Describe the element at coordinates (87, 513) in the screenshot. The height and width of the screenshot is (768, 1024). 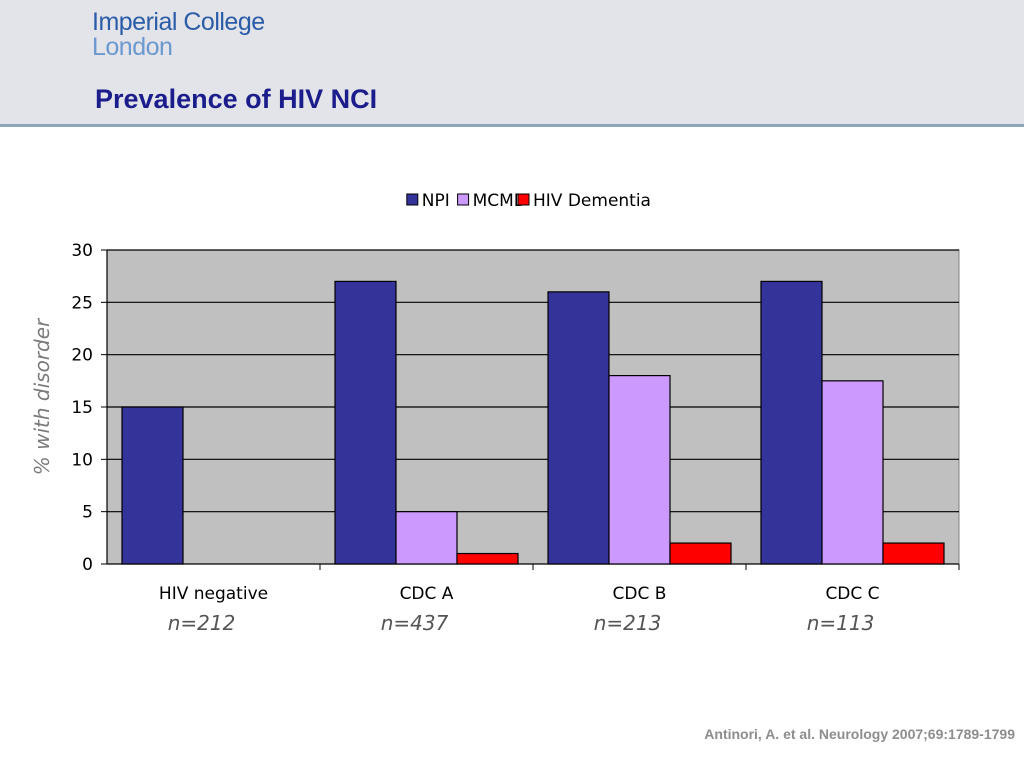
I see `y-tick-label: 5` at that location.